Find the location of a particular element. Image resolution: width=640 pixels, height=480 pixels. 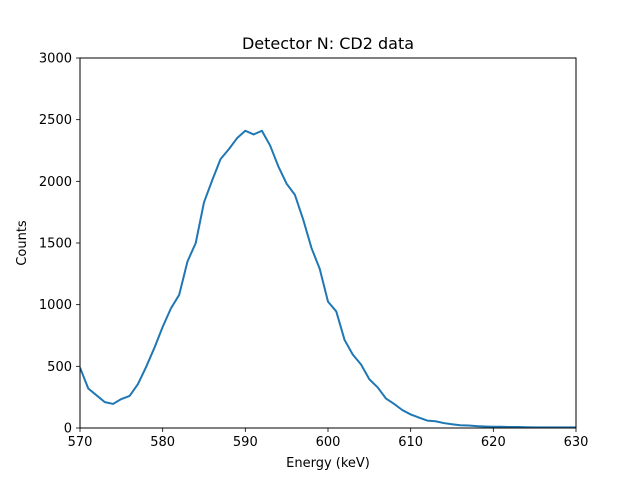

chart-title: Detector N: CD2 data is located at coordinates (328, 43).